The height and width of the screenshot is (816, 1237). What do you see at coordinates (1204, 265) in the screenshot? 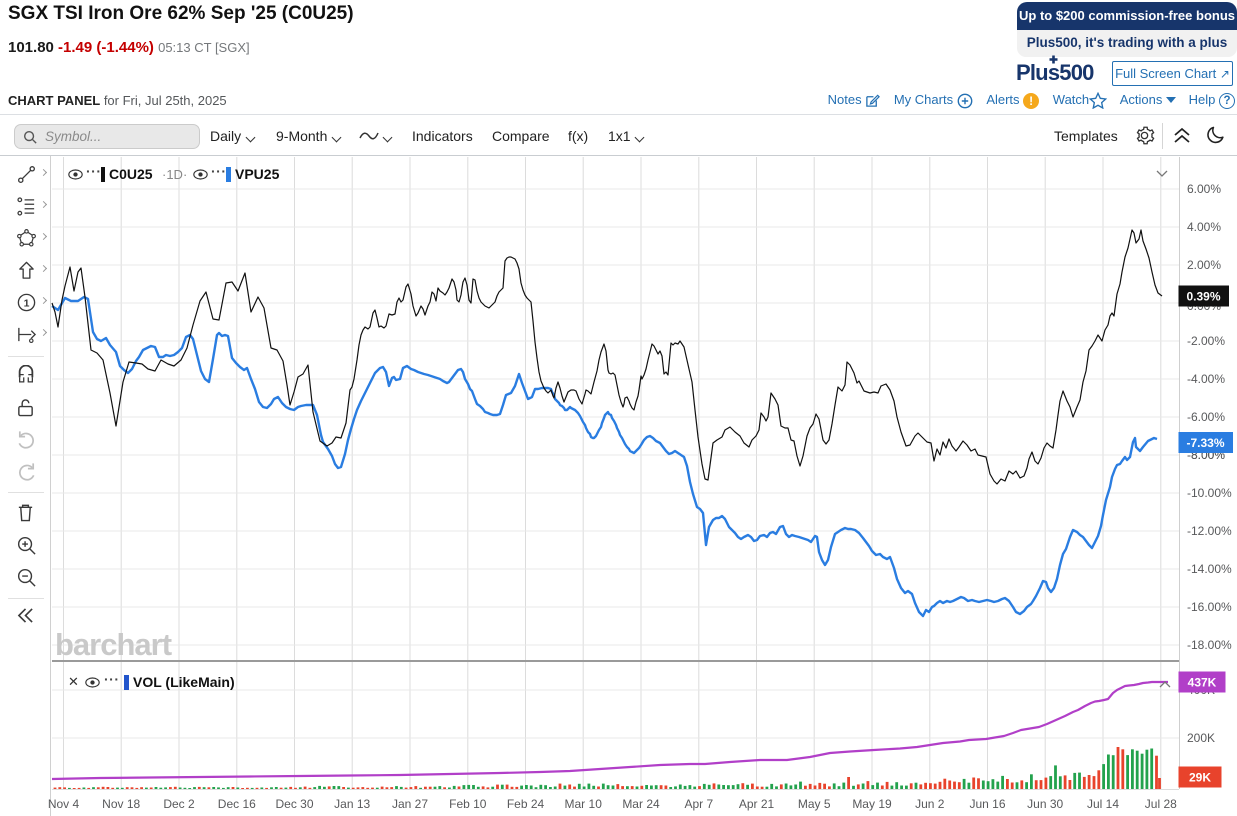
I see `svg-text: 2.00%` at bounding box center [1204, 265].